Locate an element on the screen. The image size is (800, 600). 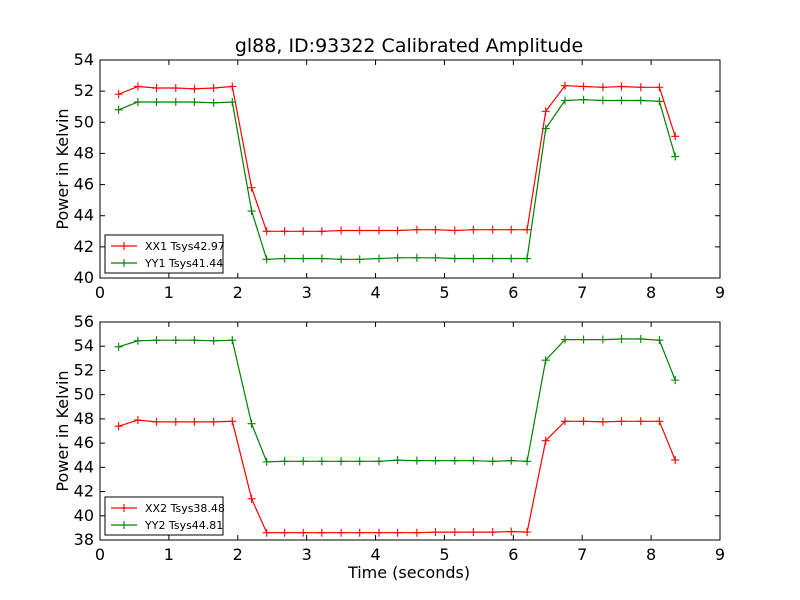
y-tick-label: 42 is located at coordinates (84, 491).